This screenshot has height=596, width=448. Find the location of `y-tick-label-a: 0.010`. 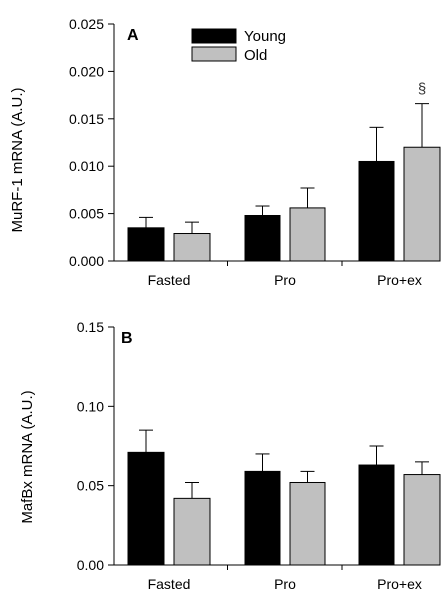

y-tick-label-a: 0.010 is located at coordinates (86, 166).